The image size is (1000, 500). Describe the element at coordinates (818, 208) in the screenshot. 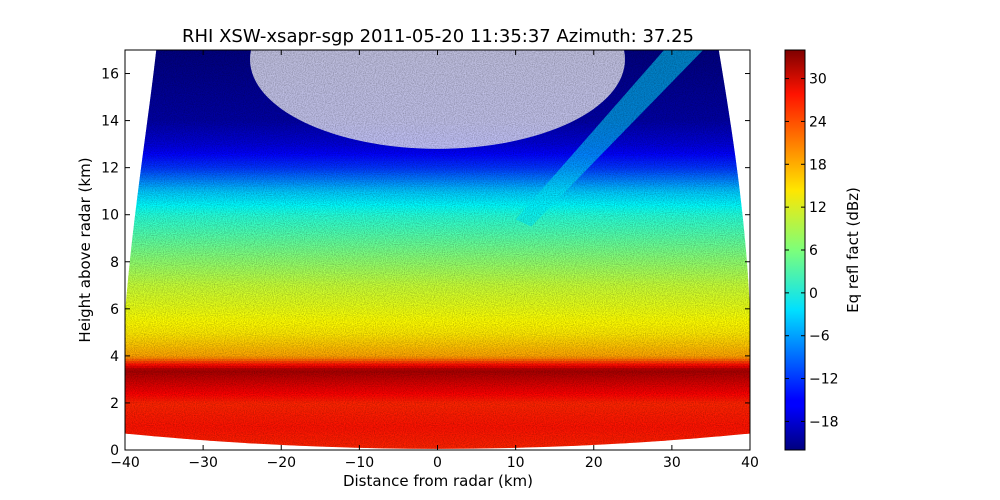

I see `colorbar-tick-label: 12` at that location.